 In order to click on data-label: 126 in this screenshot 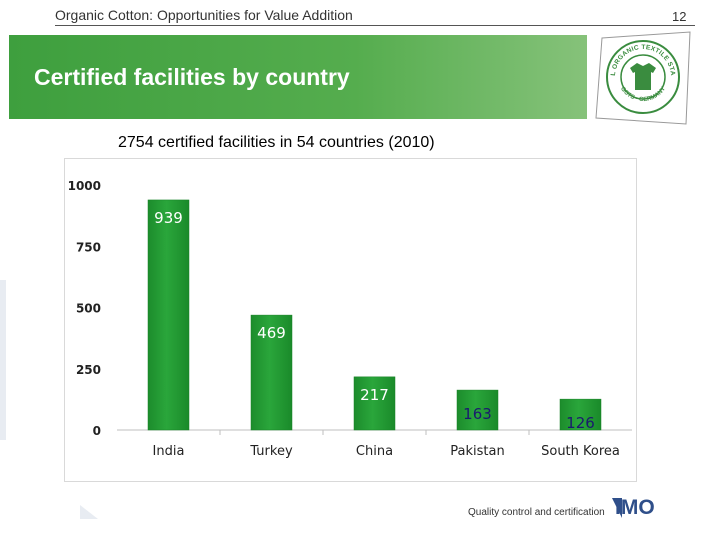, I will do `click(580, 423)`.